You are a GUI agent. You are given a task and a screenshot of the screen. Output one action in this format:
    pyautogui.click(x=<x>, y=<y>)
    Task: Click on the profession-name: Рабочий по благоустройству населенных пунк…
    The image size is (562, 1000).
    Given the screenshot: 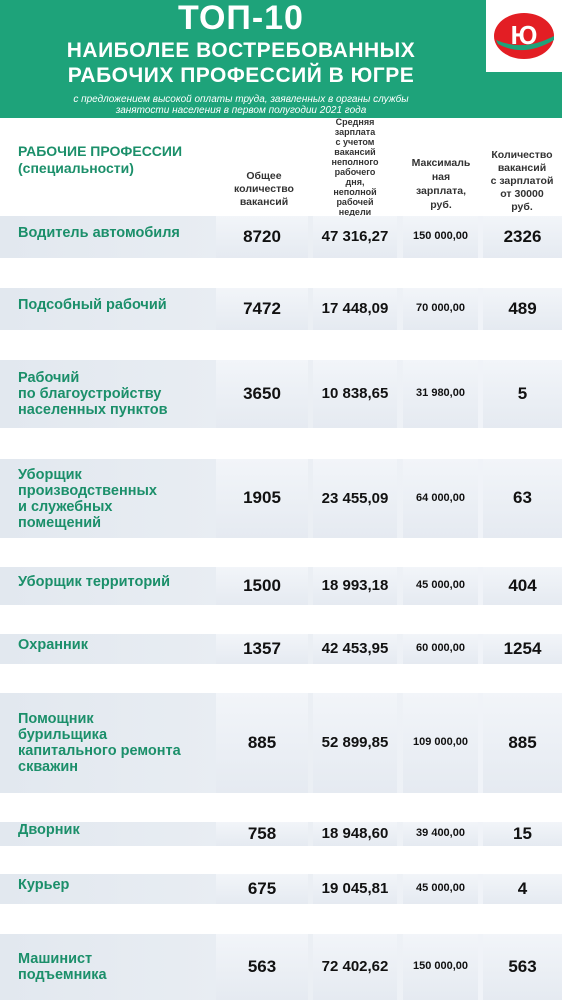 What is the action you would take?
    pyautogui.click(x=118, y=394)
    